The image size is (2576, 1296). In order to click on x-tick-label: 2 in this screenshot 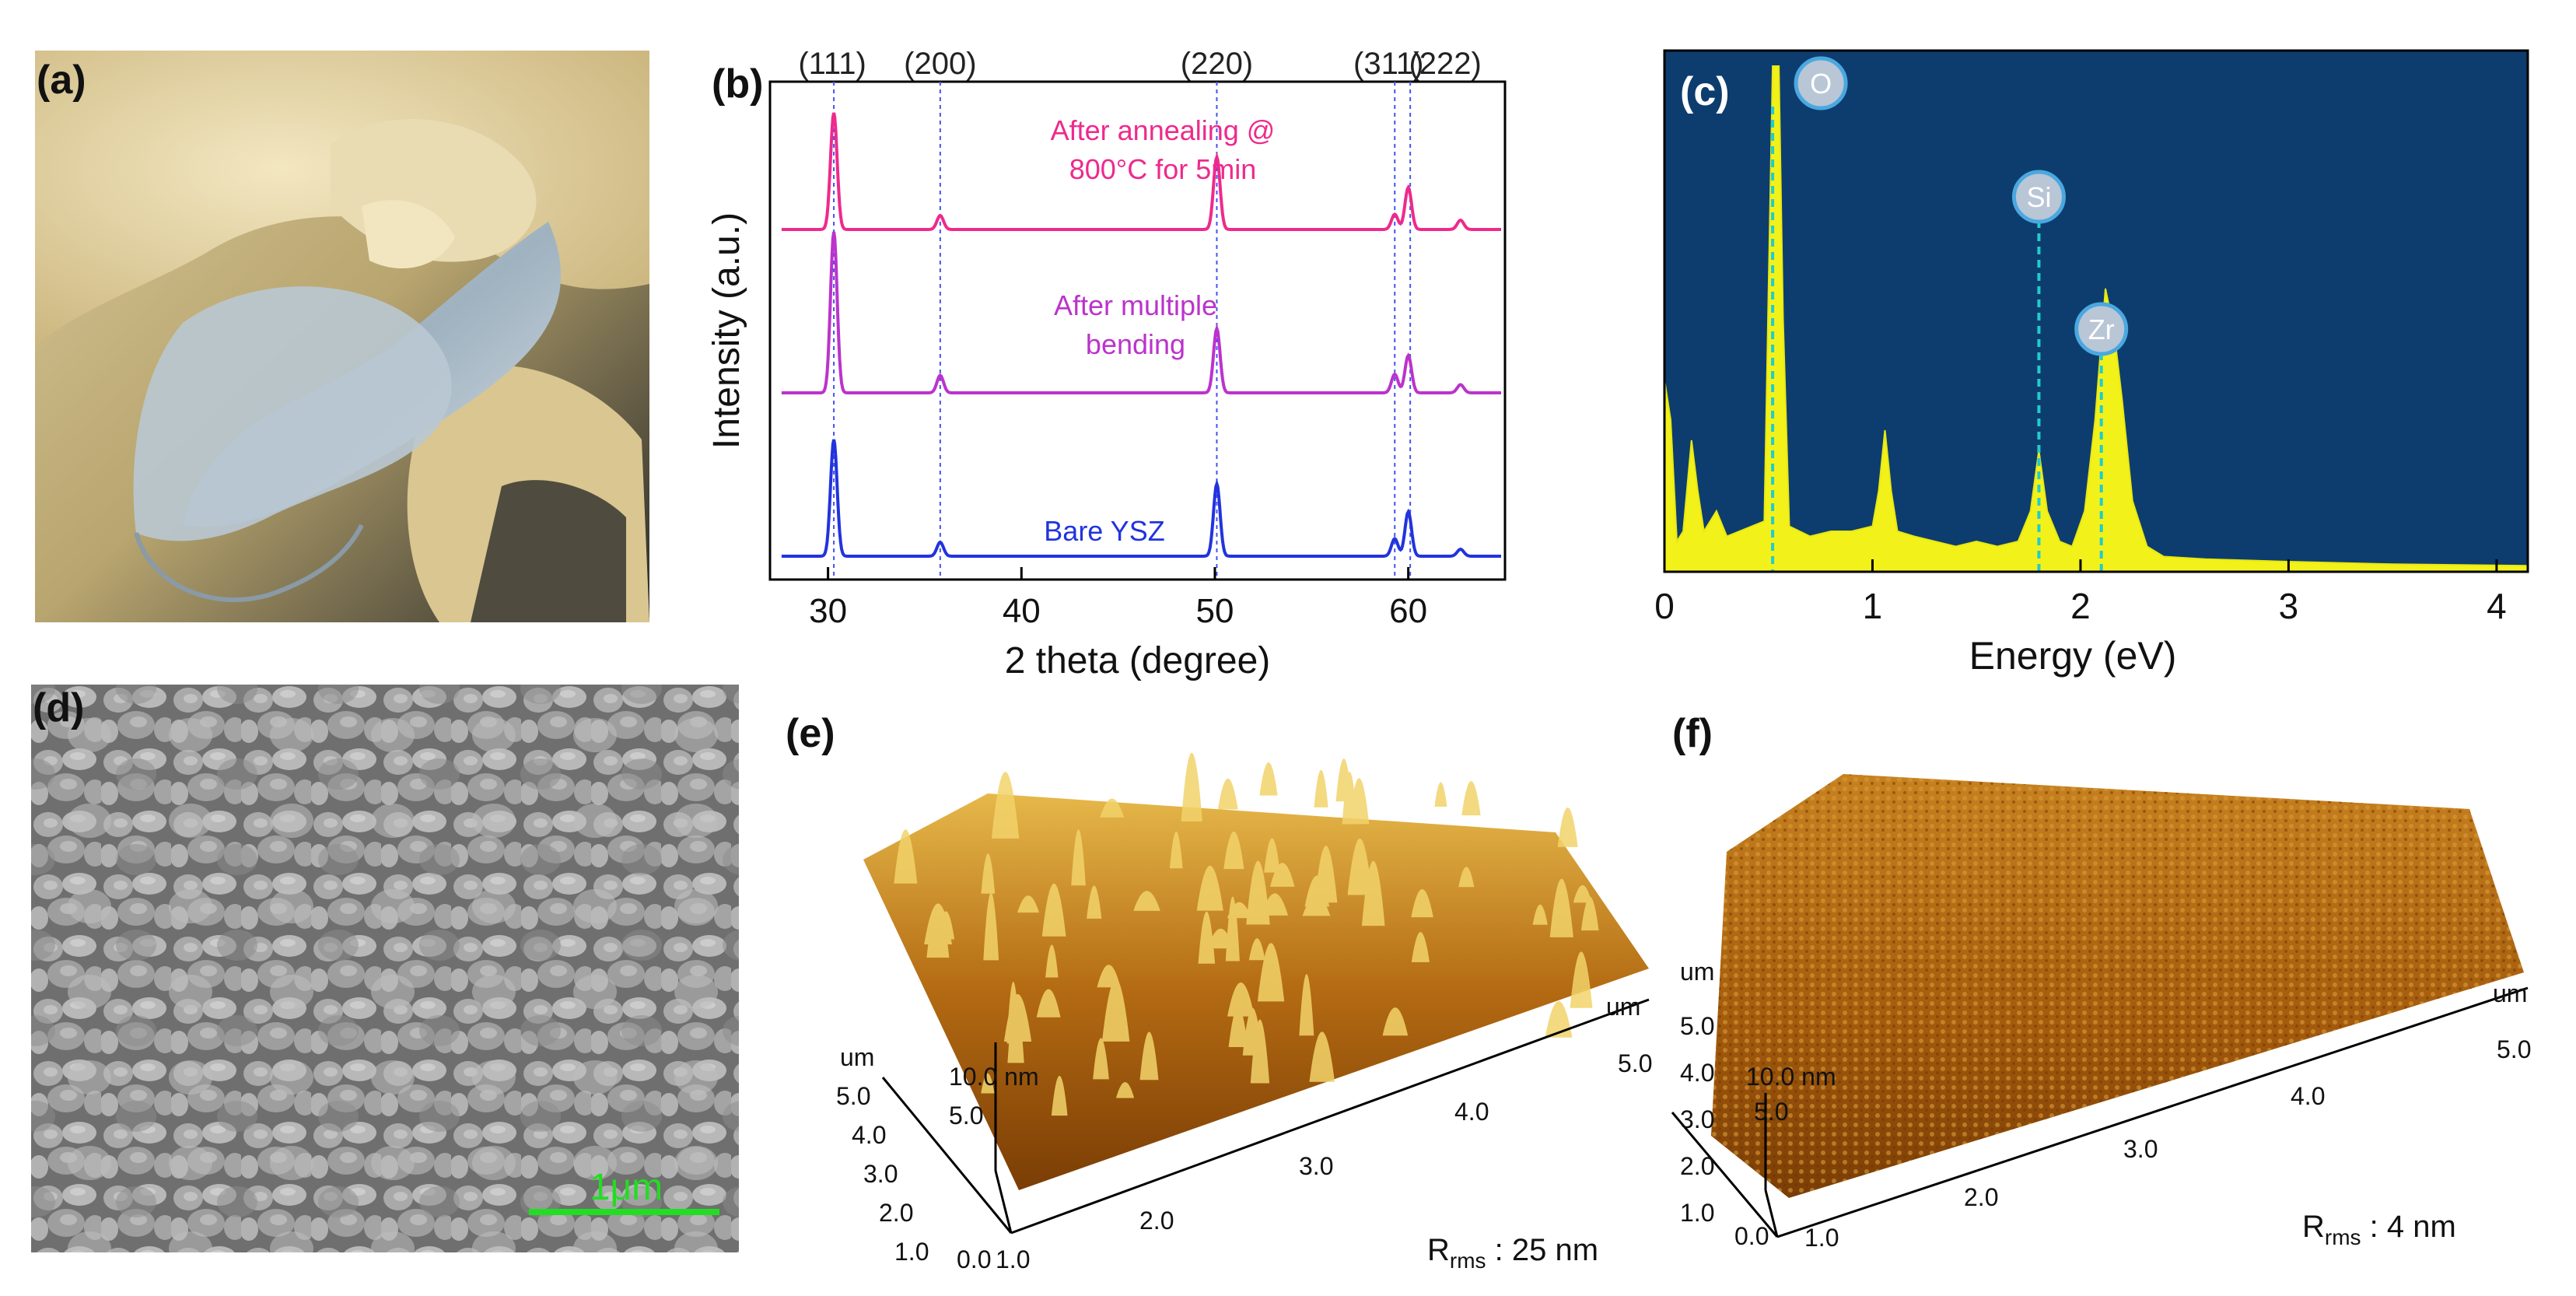, I will do `click(2080, 606)`.